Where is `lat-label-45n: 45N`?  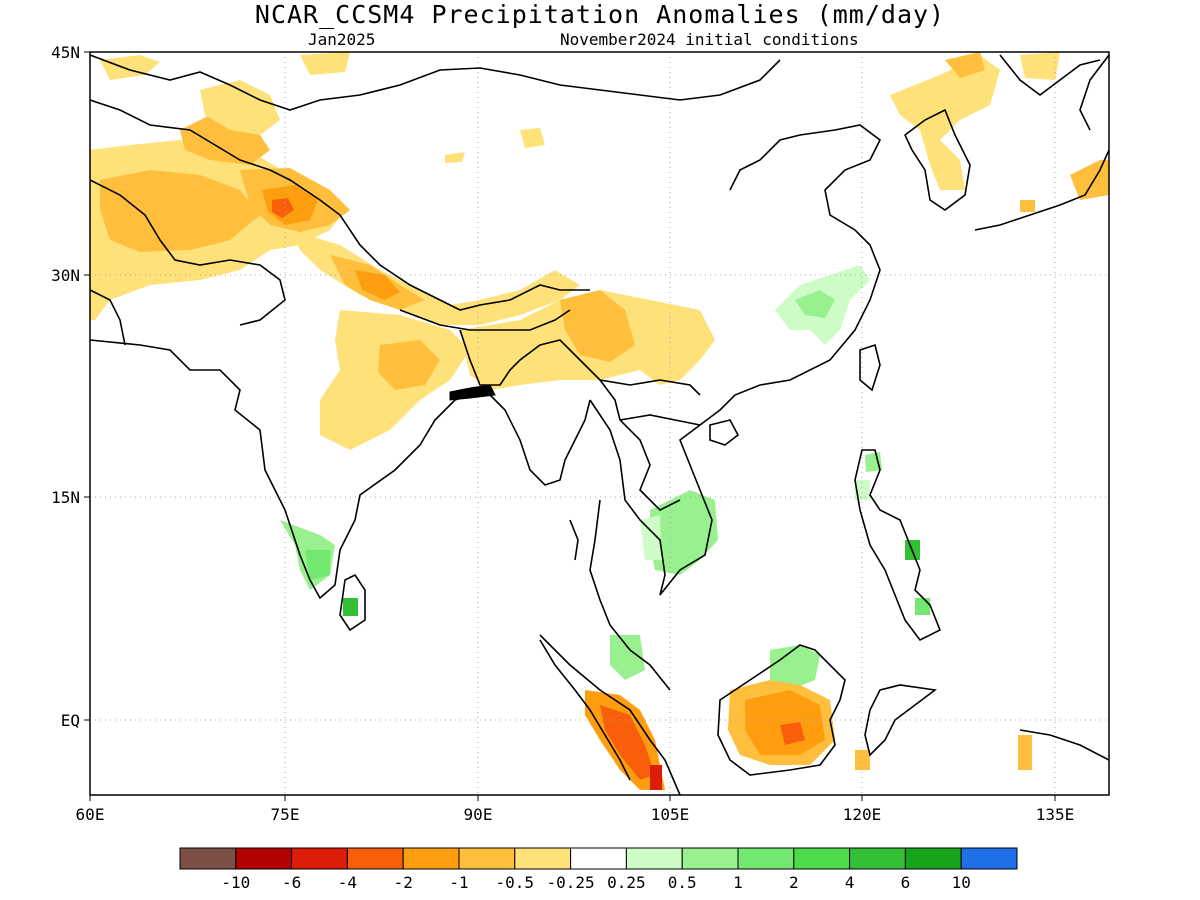 lat-label-45n: 45N is located at coordinates (65, 52).